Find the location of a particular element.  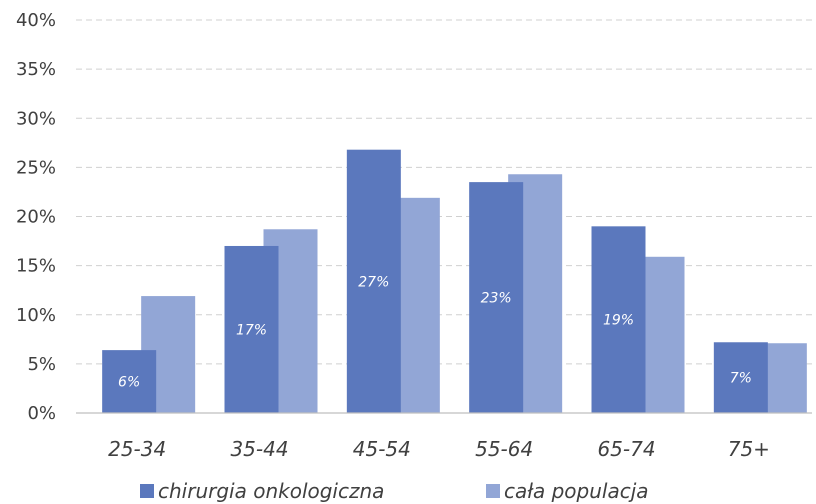

y-tick-label: 35% is located at coordinates (36, 69).